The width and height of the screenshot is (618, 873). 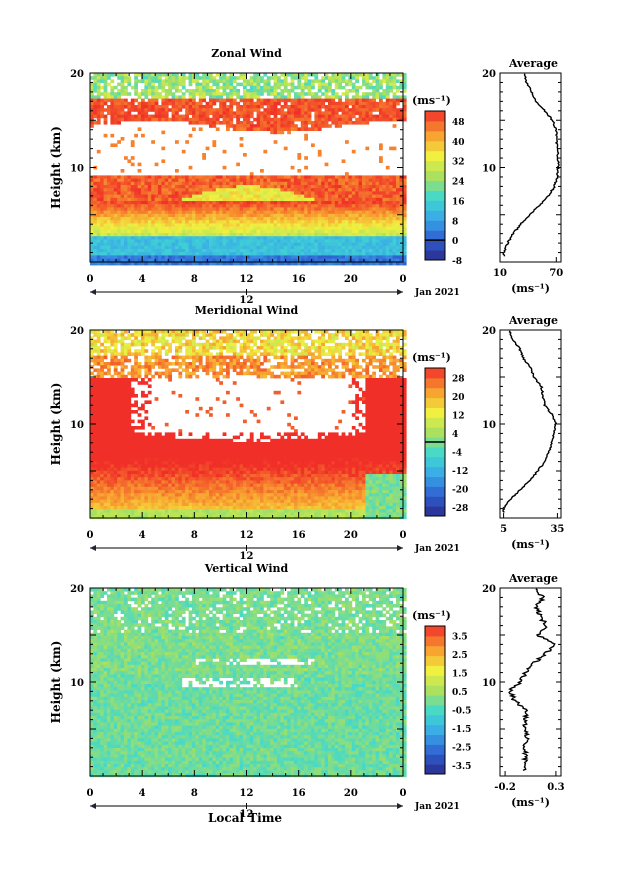 I want to click on colorbar-segment, so click(x=435, y=195).